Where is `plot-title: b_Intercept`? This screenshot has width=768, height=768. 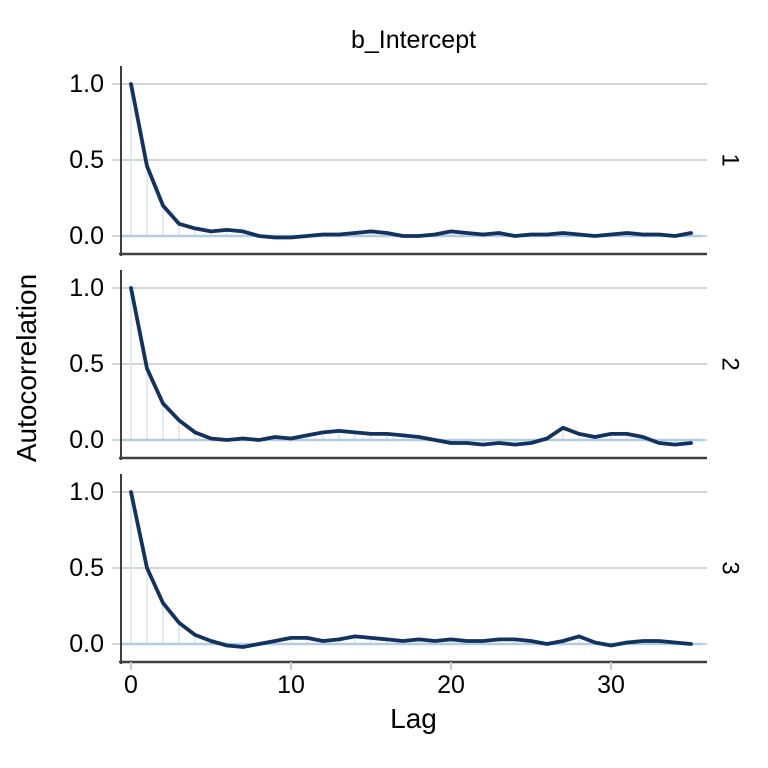
plot-title: b_Intercept is located at coordinates (413, 40).